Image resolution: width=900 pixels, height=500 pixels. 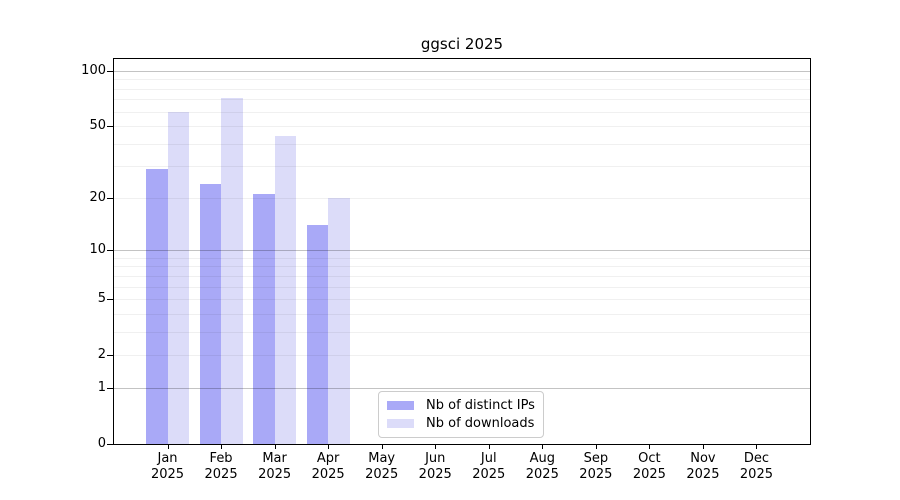 I want to click on x-tick-mark-aug, so click(x=543, y=447).